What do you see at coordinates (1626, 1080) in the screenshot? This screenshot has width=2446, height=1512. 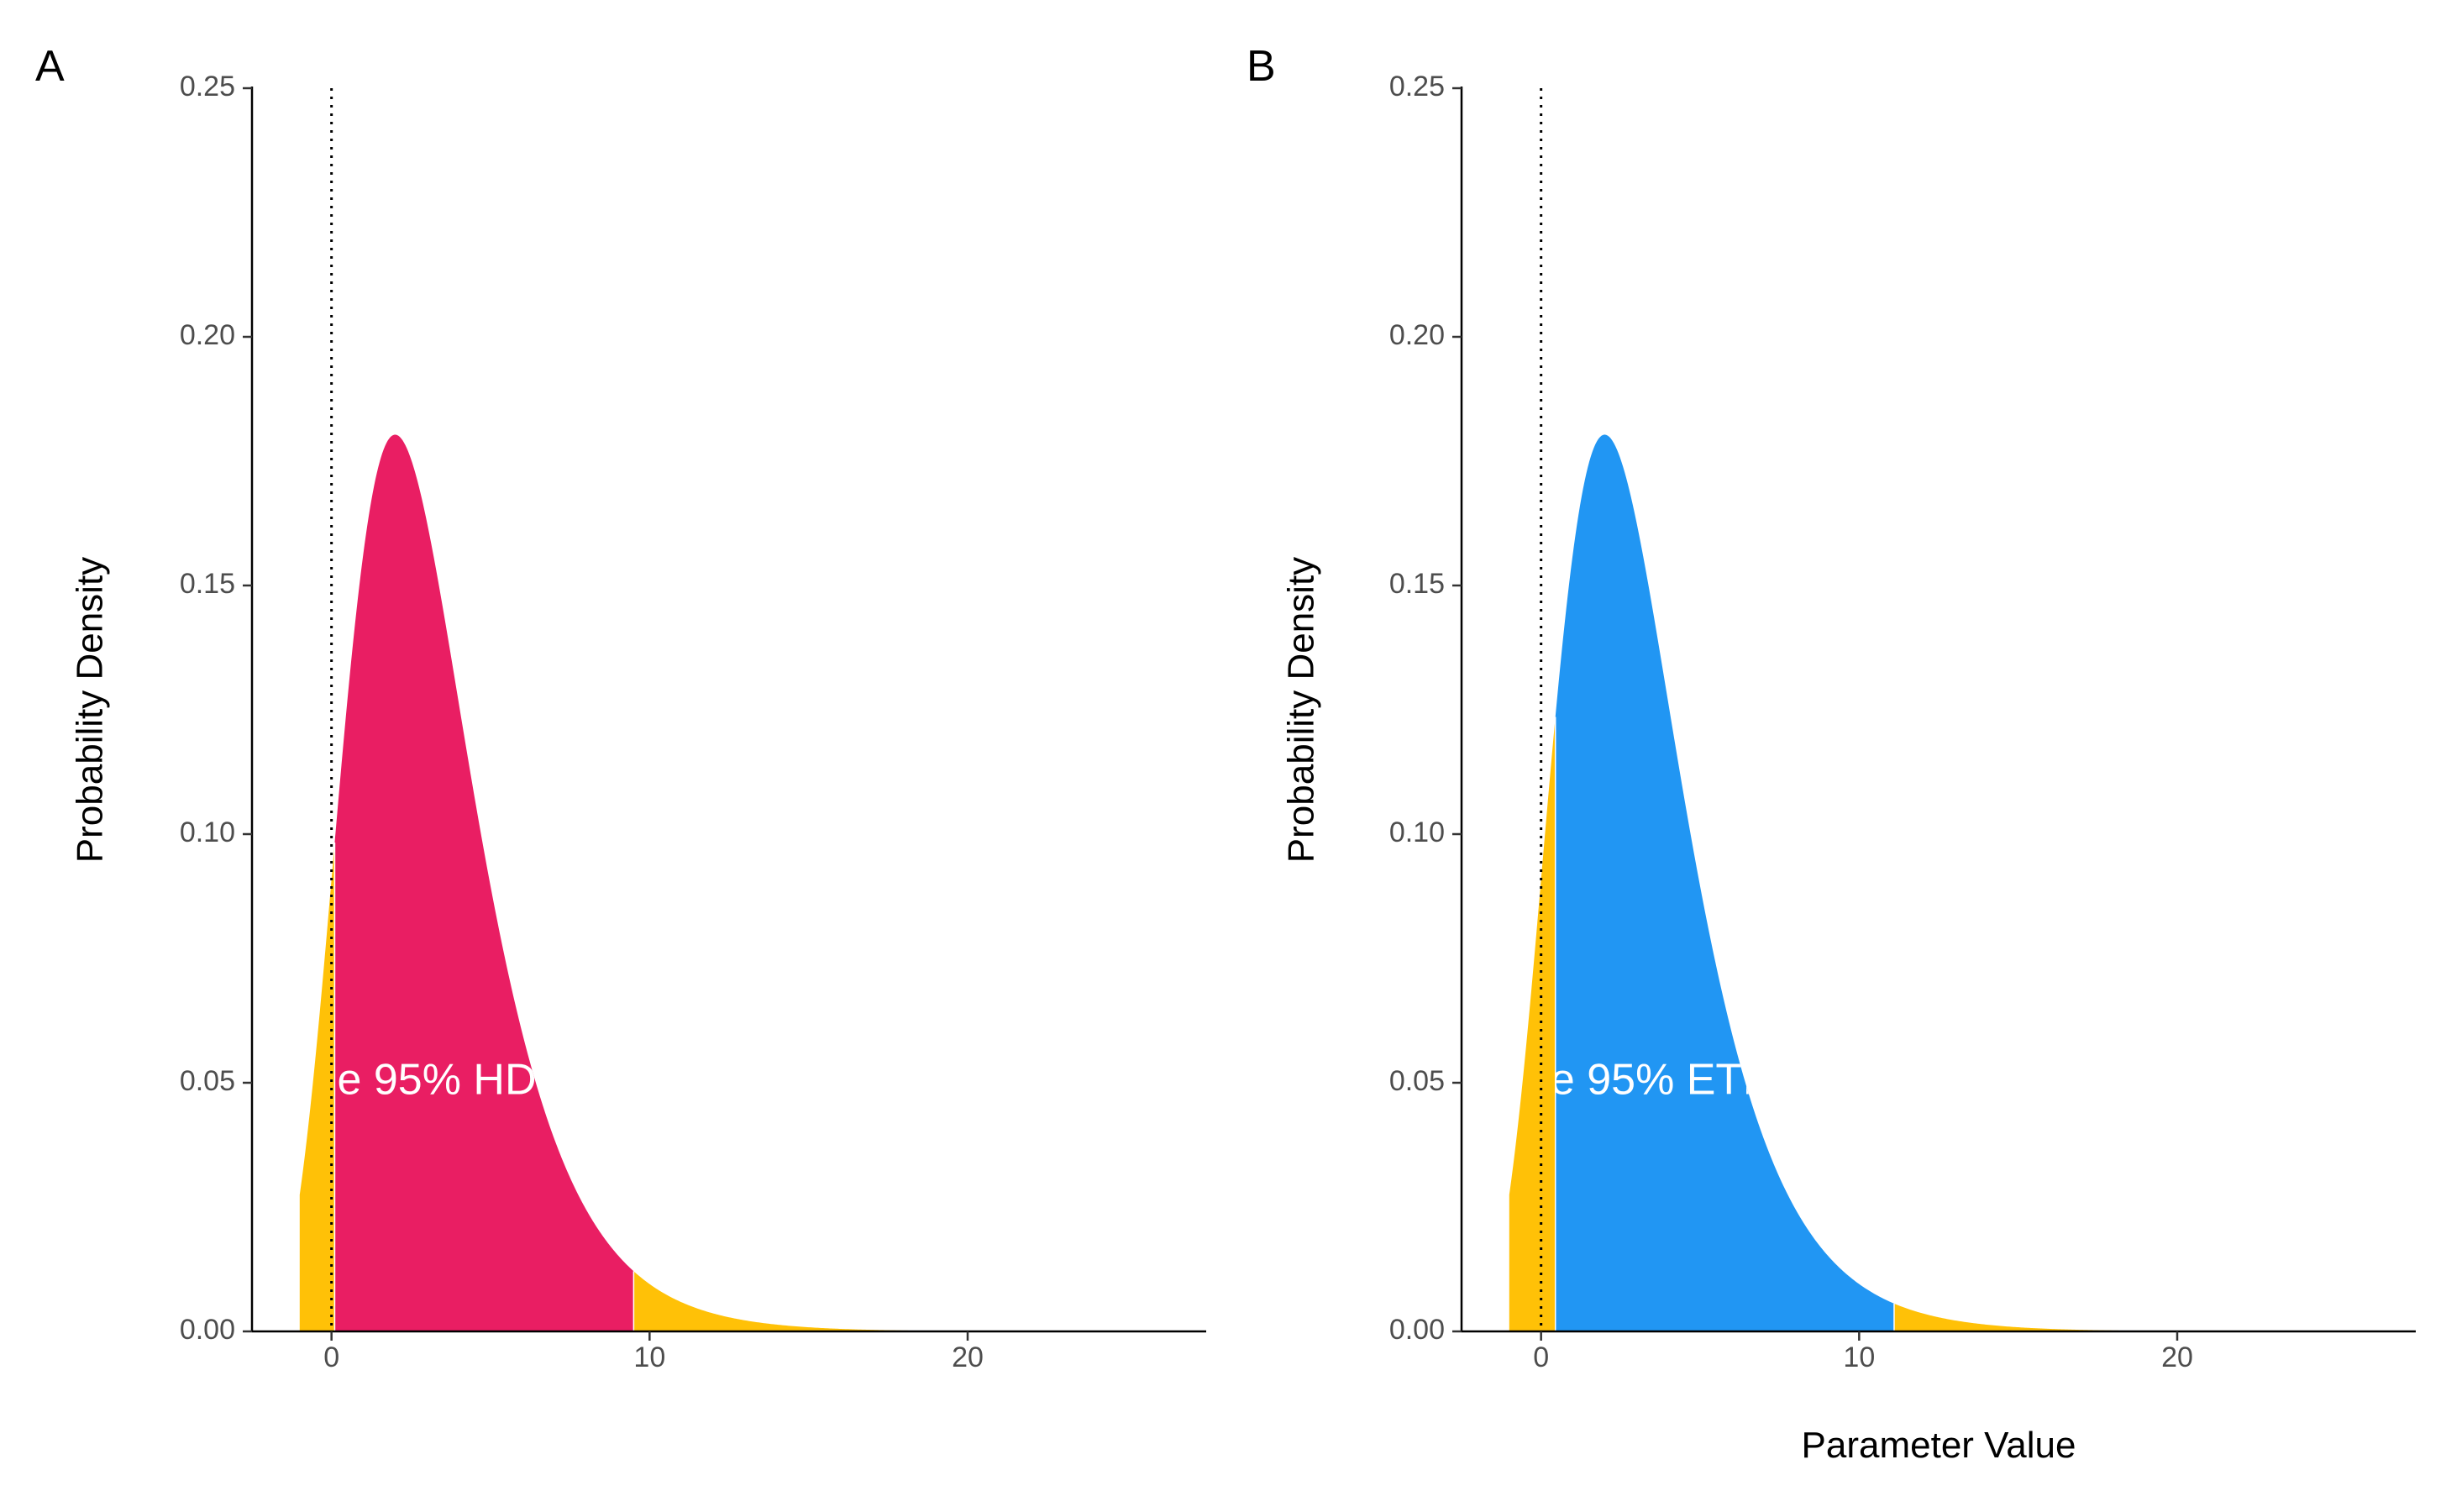 I see `interval-label: The 95% ETI` at bounding box center [1626, 1080].